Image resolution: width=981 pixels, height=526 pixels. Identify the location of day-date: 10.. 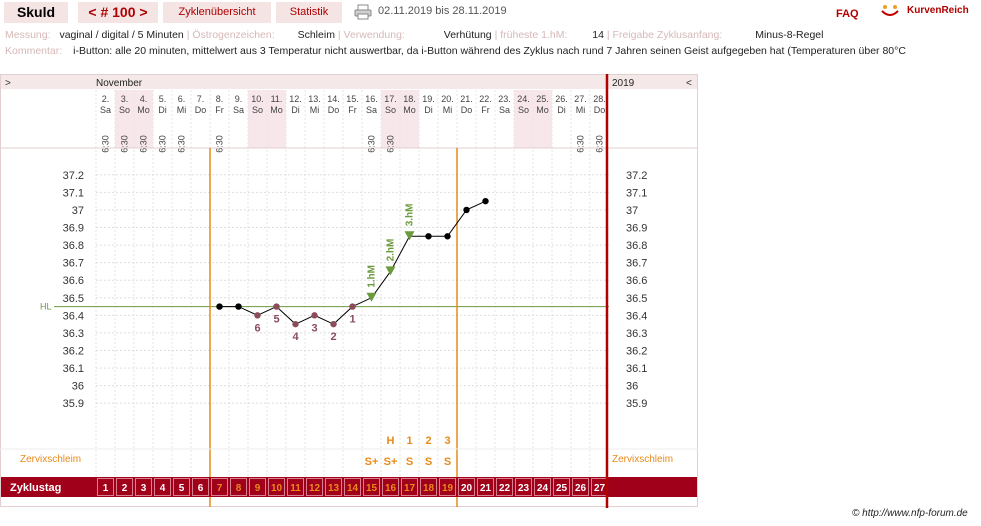
(257, 99).